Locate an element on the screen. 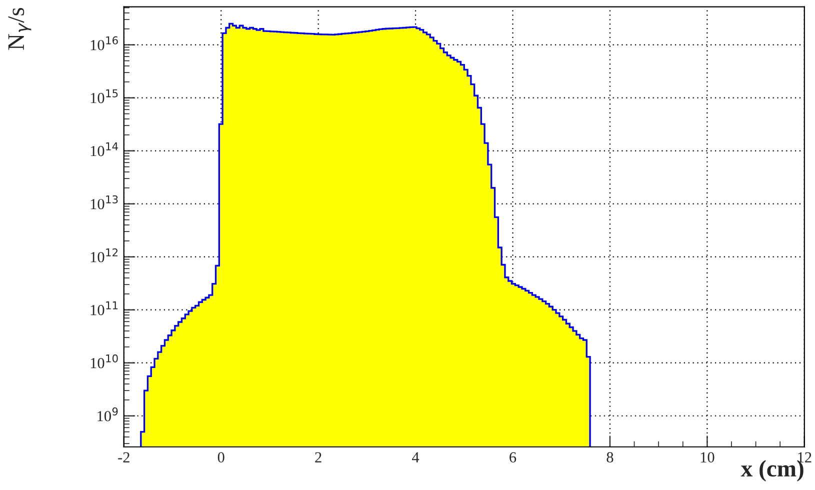  x-tick-label: 2 is located at coordinates (318, 457).